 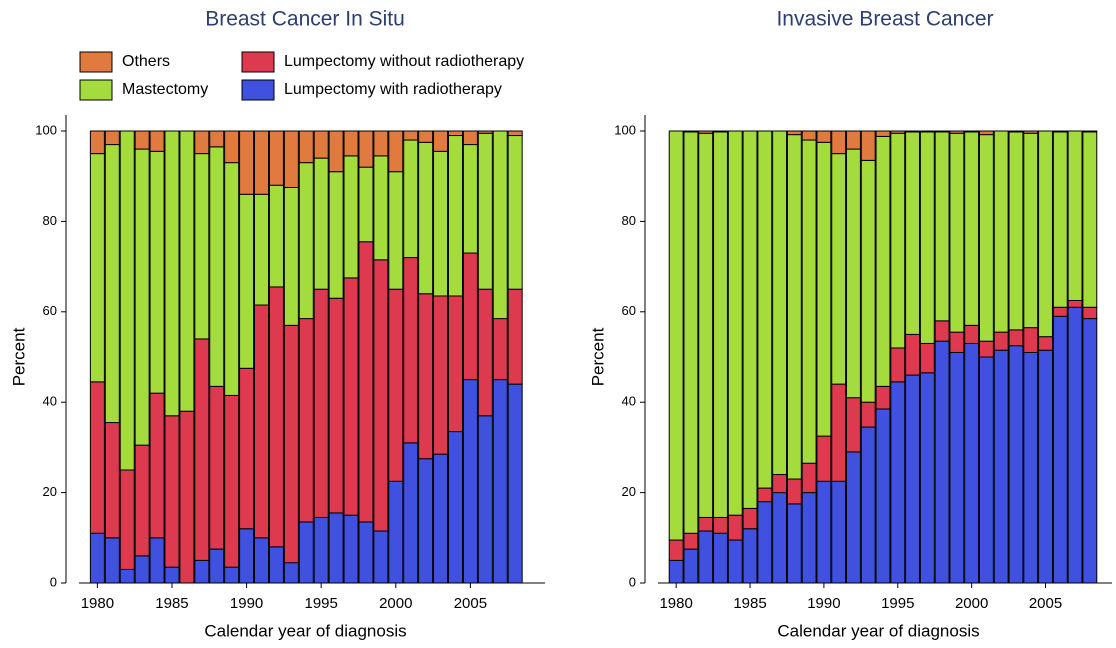 I want to click on x-tick-label: 2000, so click(x=395, y=603).